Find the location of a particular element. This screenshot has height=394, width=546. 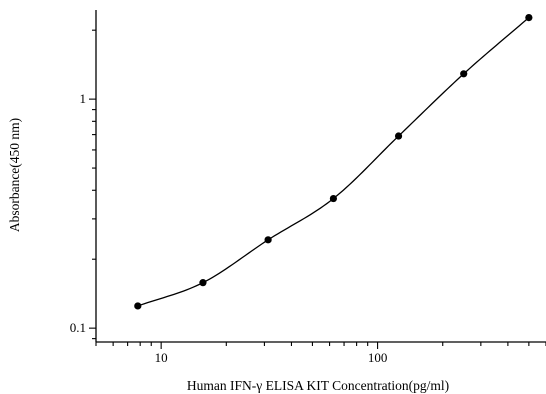

x-tick-label: 10 is located at coordinates (161, 357).